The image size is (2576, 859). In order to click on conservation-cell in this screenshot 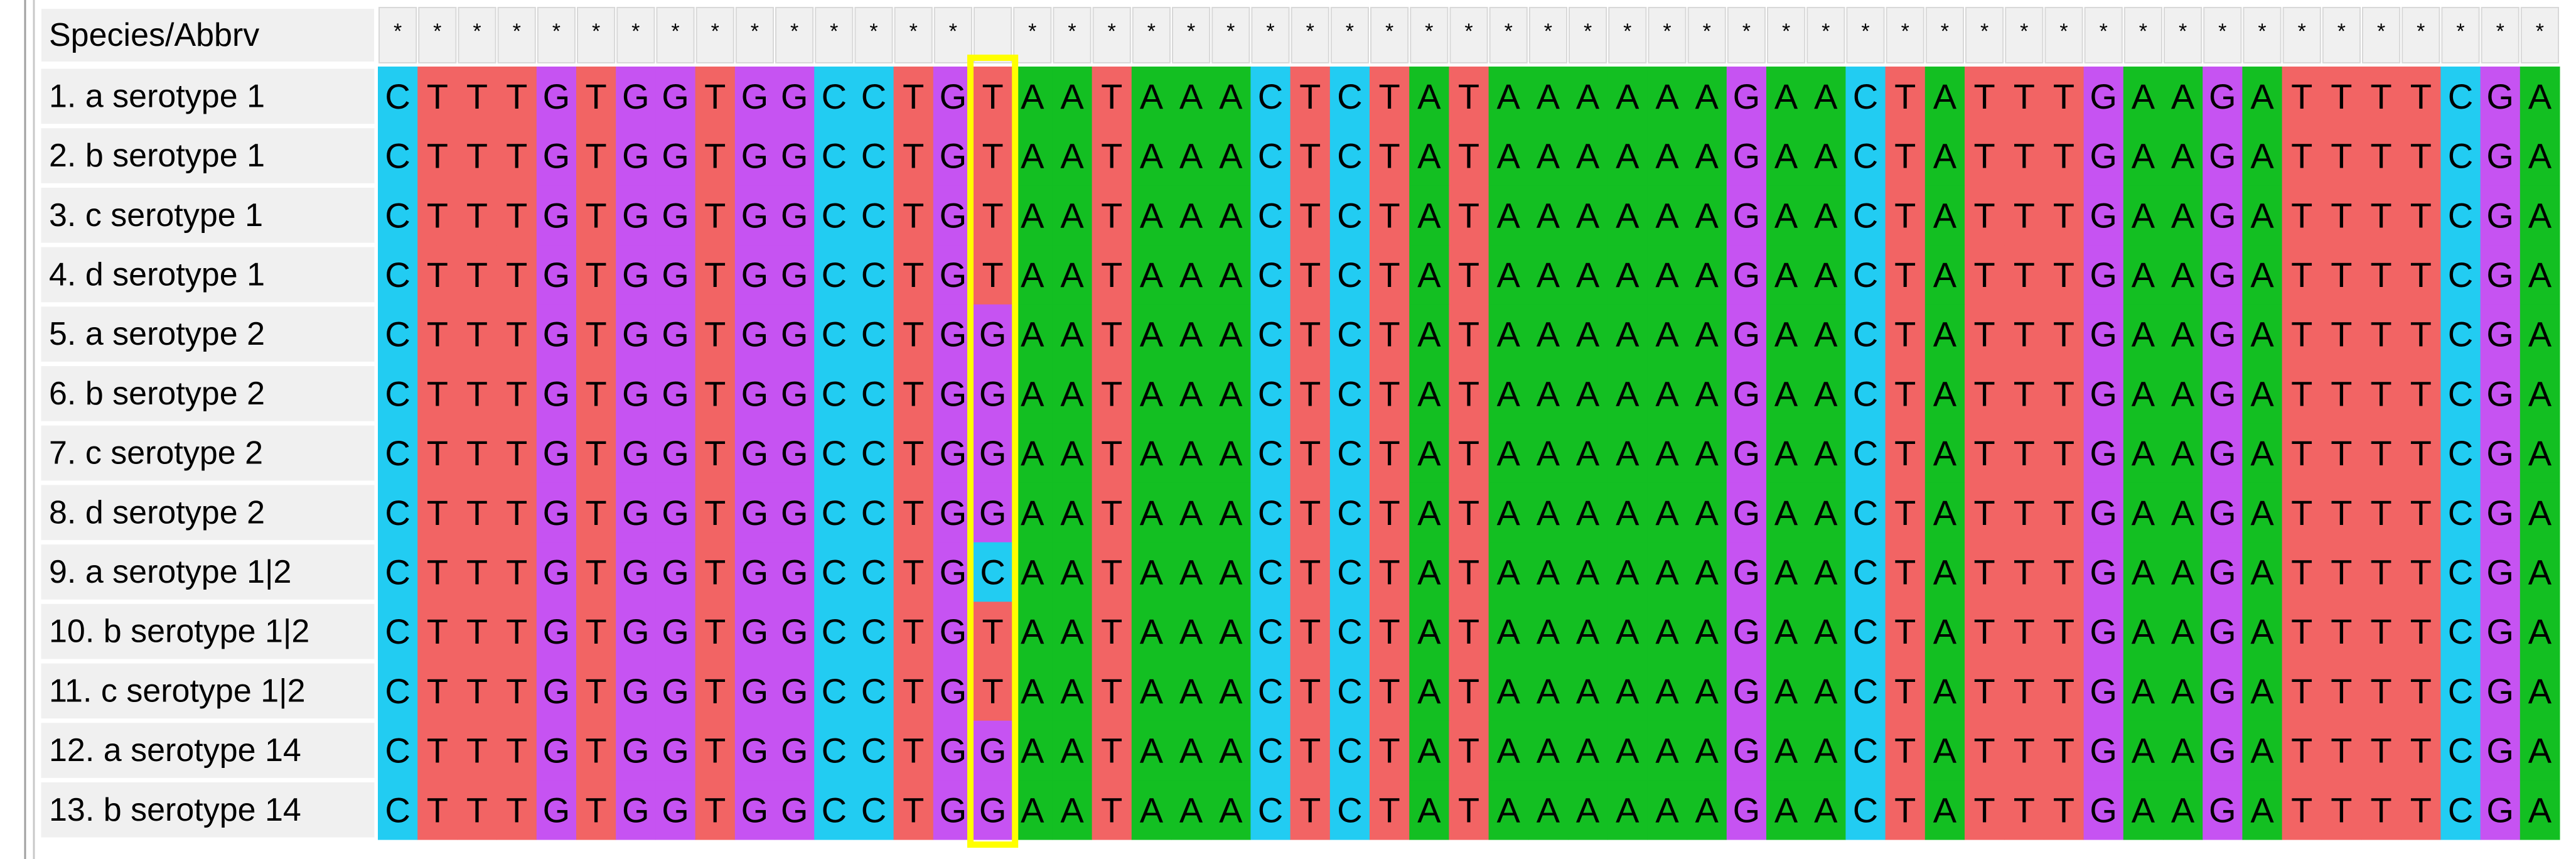, I will do `click(913, 35)`.